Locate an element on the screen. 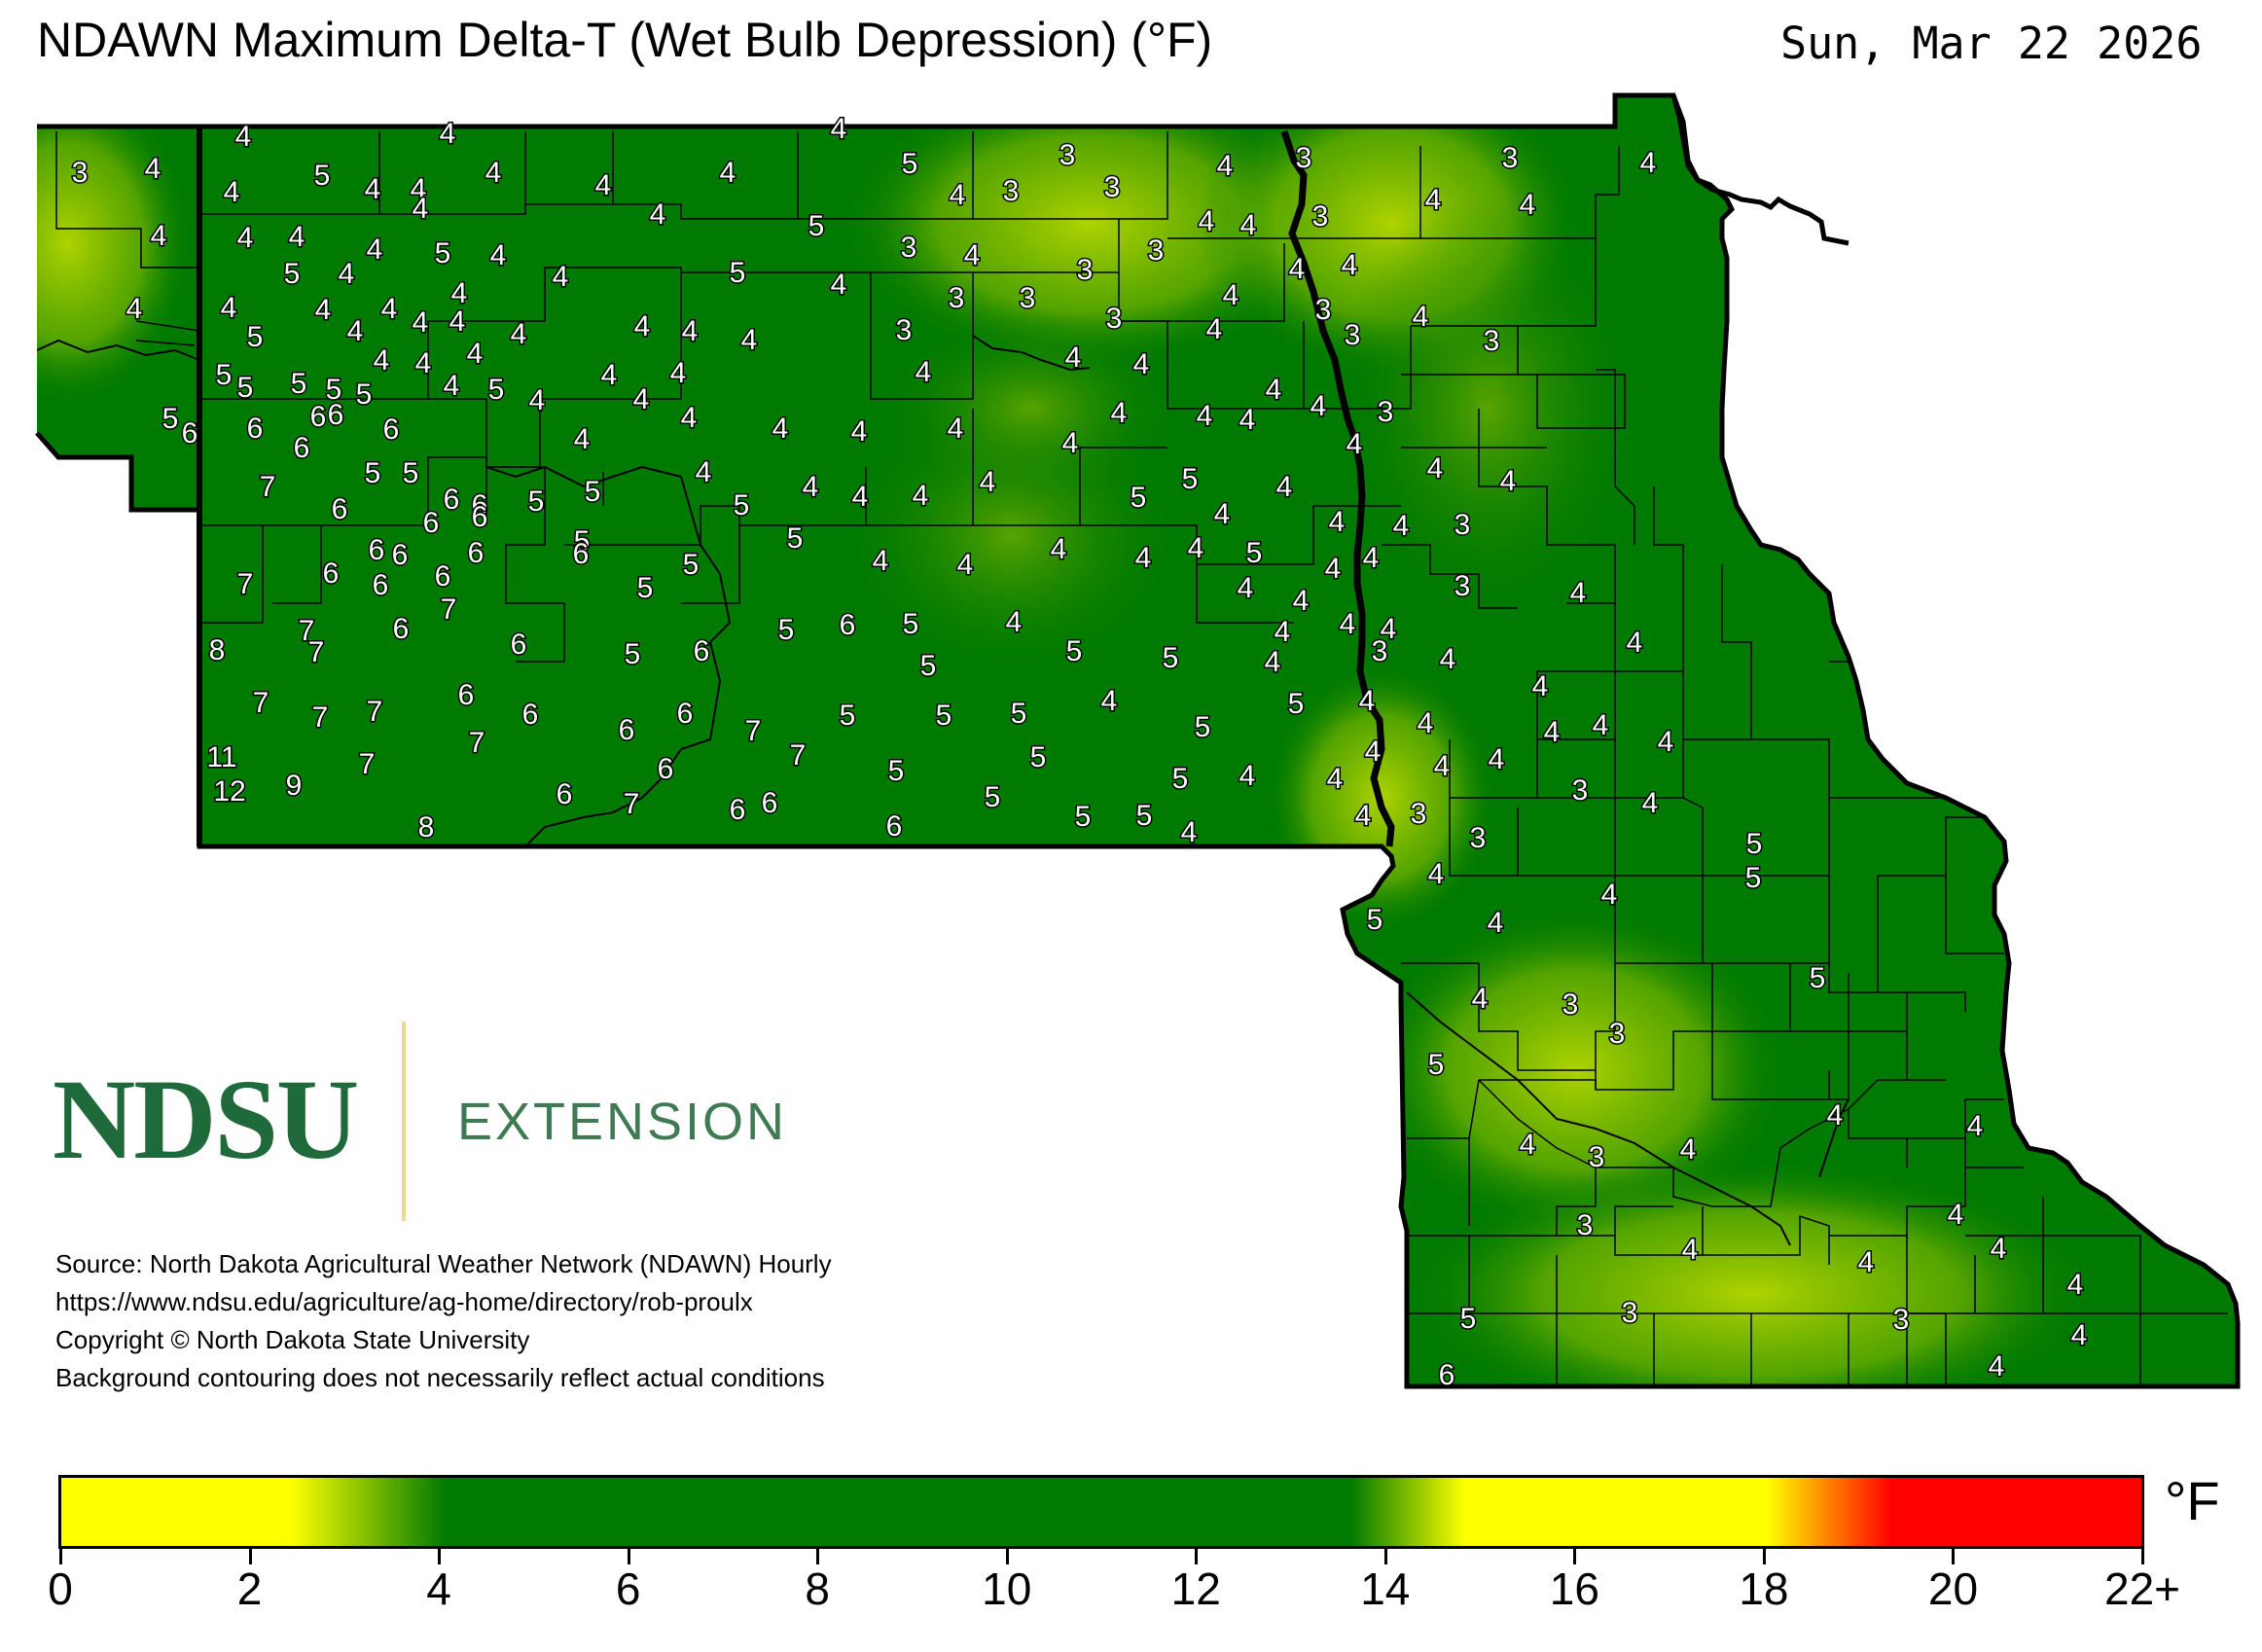  legend-unit: °F is located at coordinates (2192, 1500).